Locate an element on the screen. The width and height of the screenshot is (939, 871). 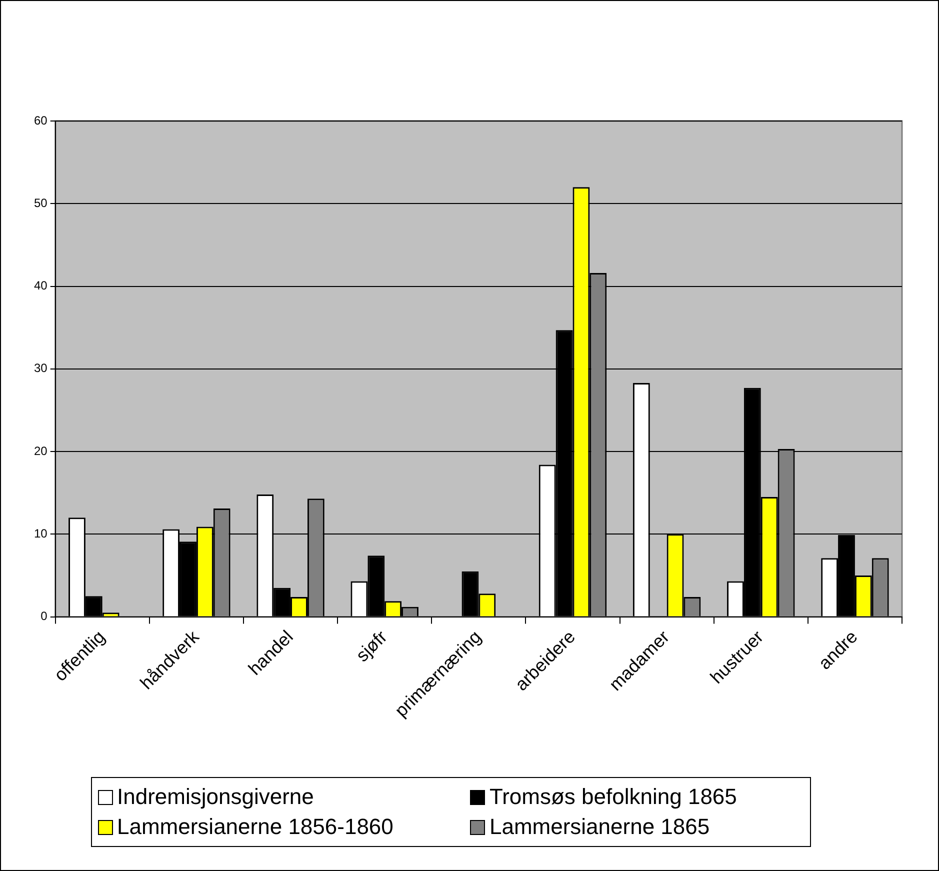
legend-label: Tromsøs befolkning 1865 is located at coordinates (613, 797).